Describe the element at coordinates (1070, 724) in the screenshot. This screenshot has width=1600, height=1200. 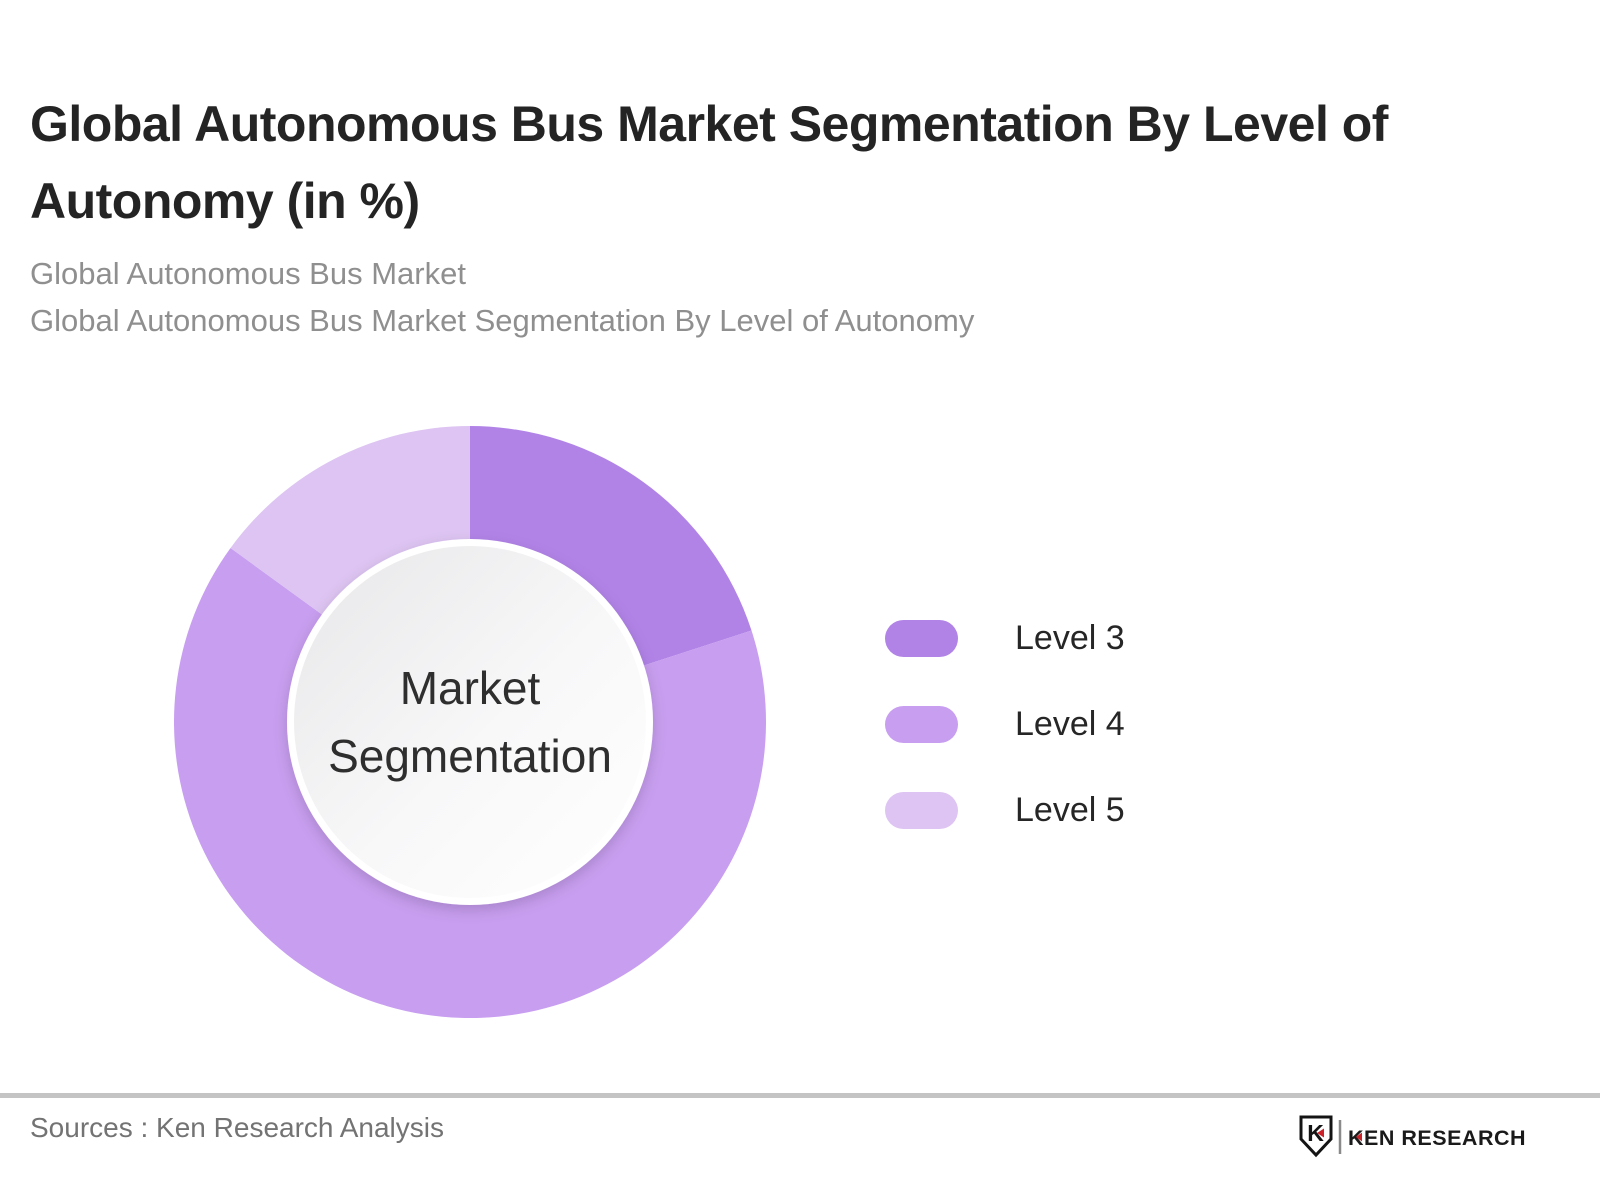
I see `legend-label: Level 4` at that location.